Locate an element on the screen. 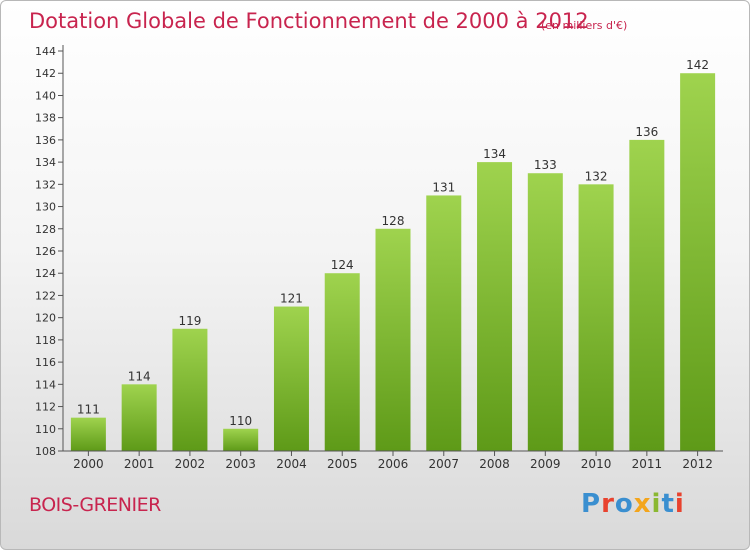  bar-2004 is located at coordinates (291, 378).